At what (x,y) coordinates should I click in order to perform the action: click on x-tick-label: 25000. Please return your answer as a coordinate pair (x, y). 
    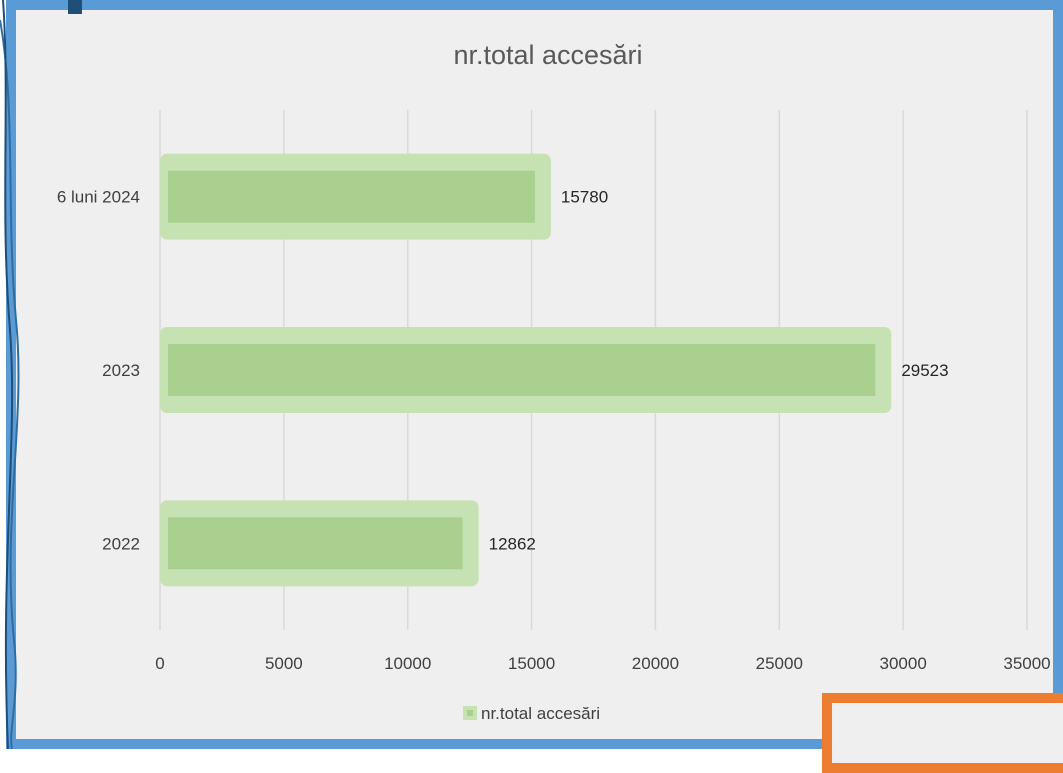
    Looking at the image, I should click on (779, 663).